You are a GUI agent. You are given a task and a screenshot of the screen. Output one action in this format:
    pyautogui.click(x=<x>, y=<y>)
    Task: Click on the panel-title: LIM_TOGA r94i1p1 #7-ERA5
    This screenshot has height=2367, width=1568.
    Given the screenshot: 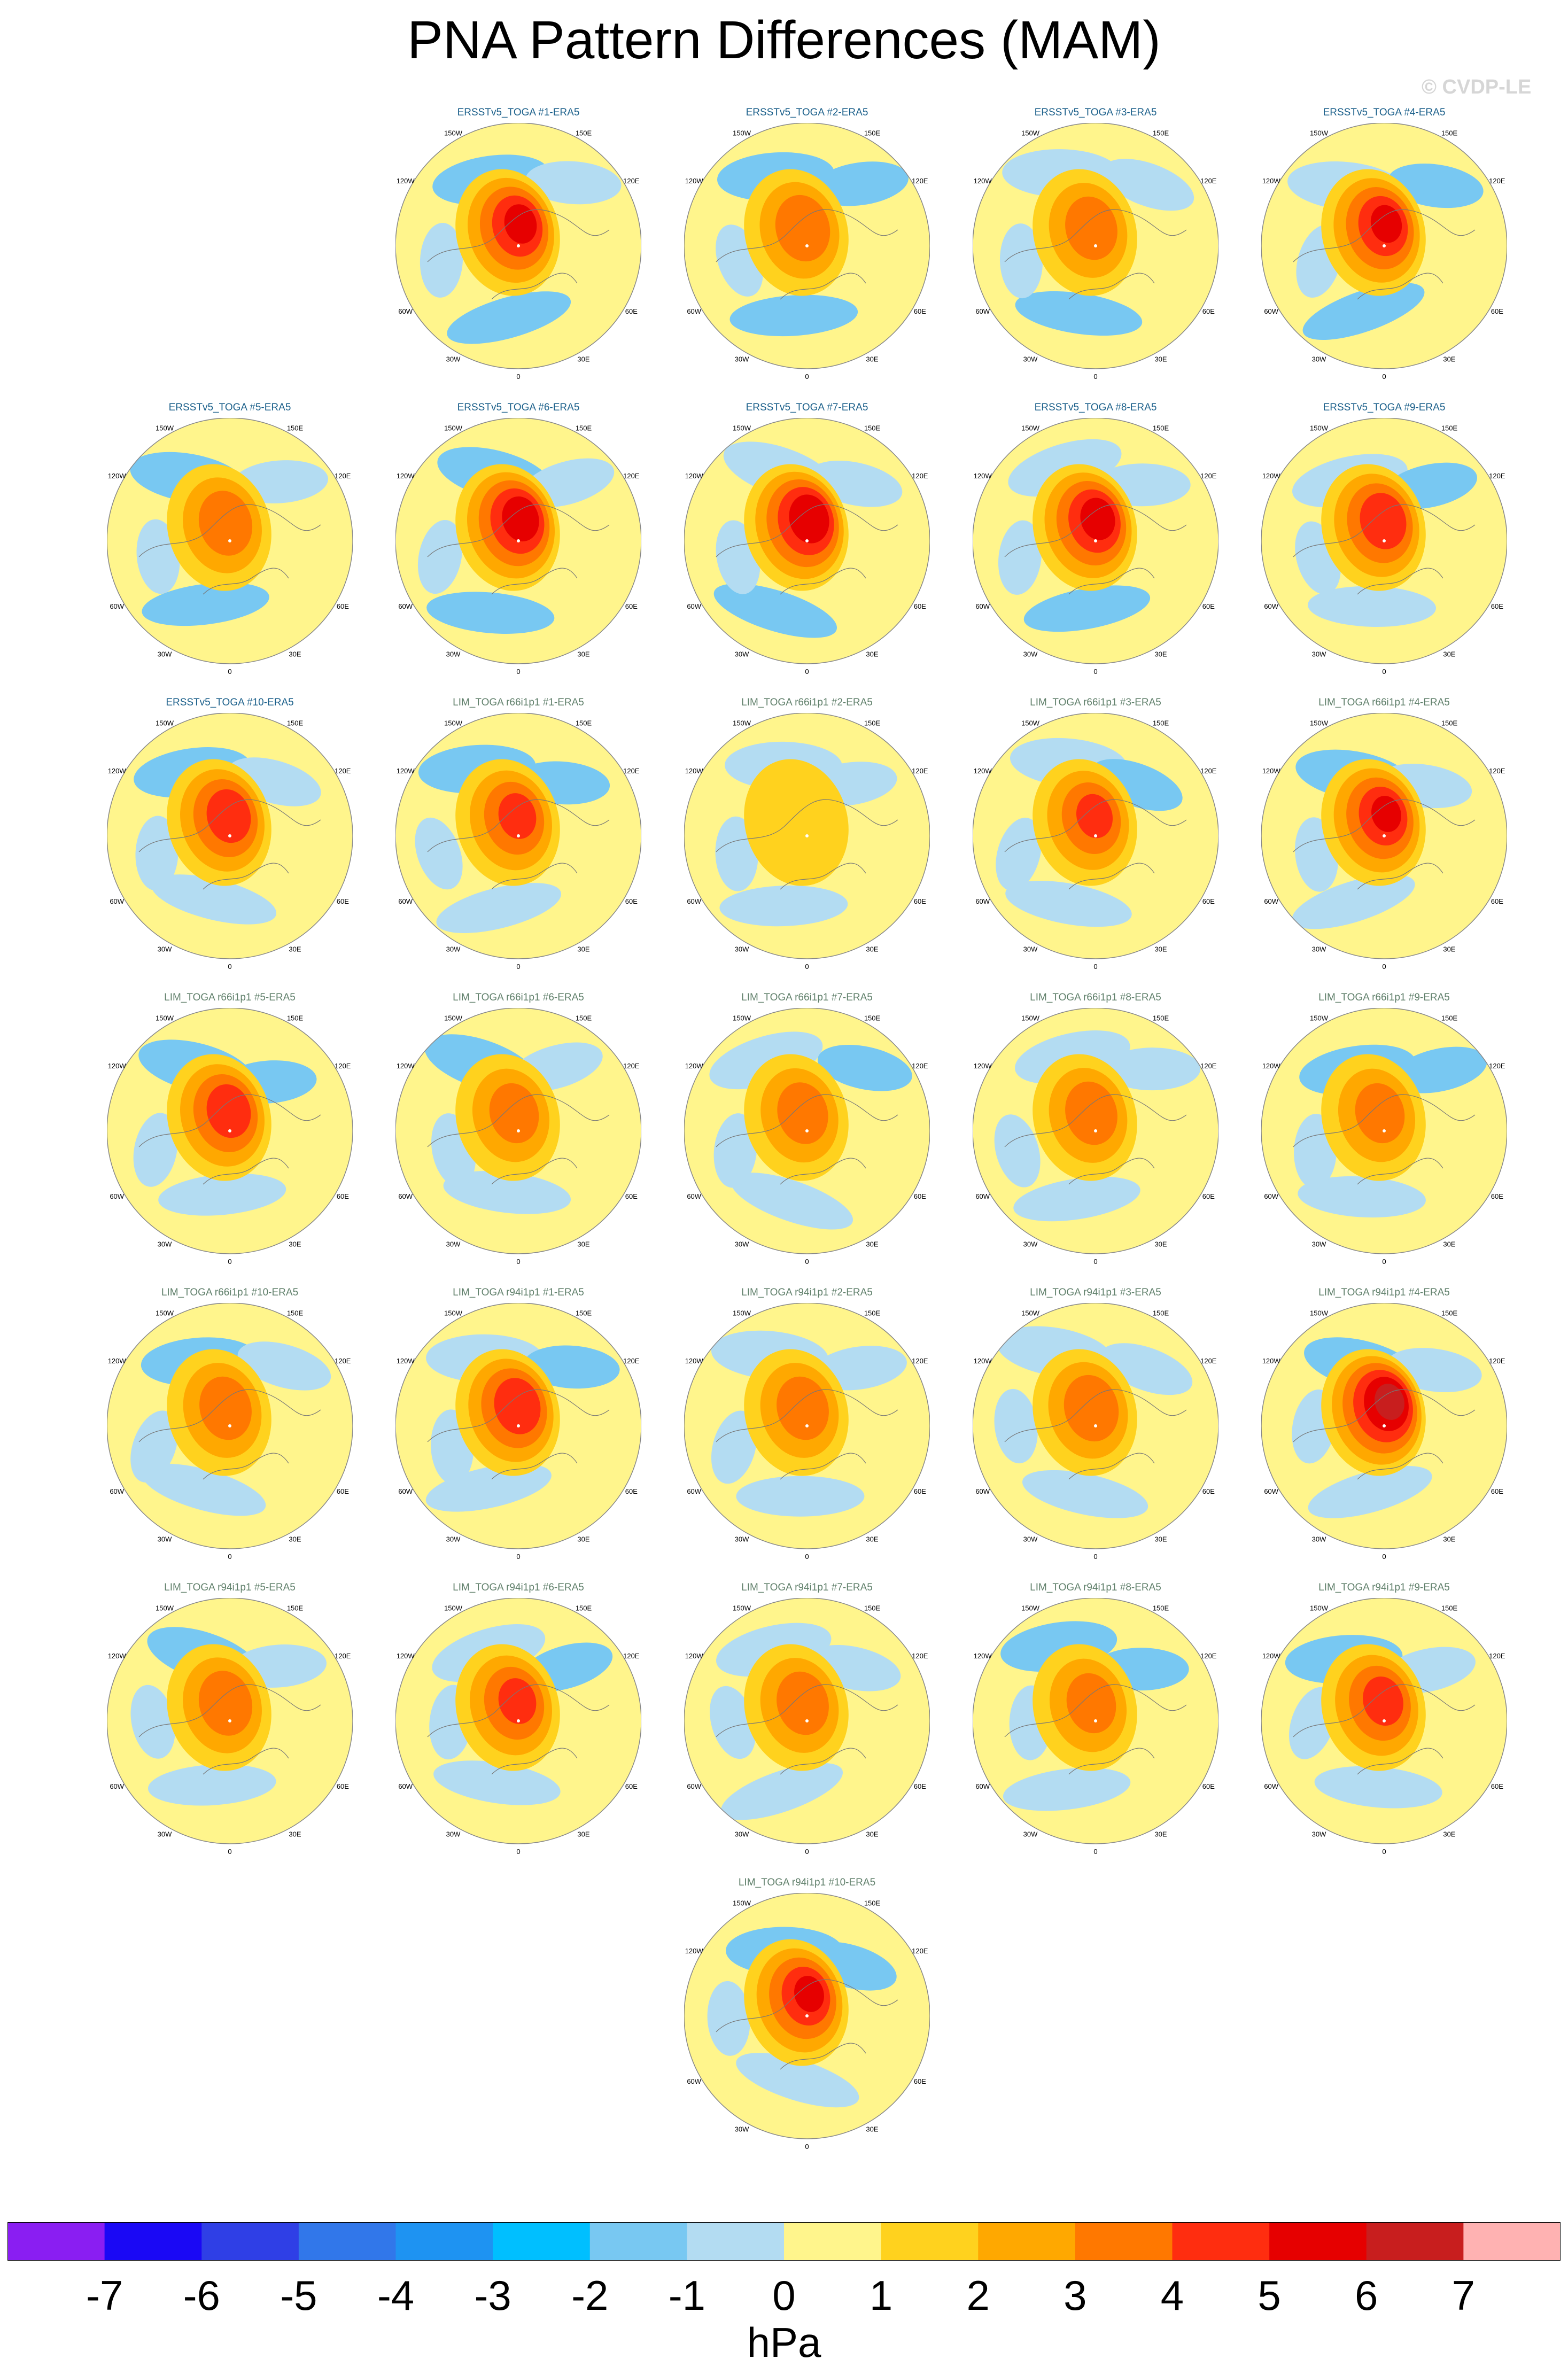 What is the action you would take?
    pyautogui.click(x=807, y=1588)
    